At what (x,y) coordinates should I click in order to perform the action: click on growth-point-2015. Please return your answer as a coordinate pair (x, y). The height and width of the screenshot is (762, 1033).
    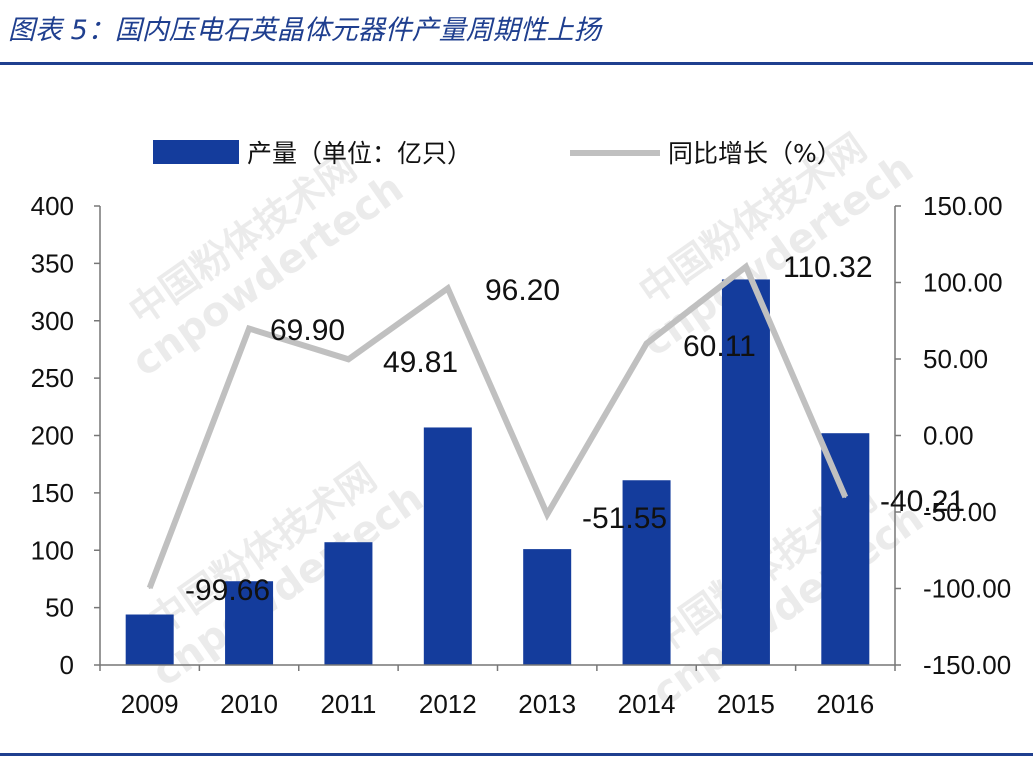
    Looking at the image, I should click on (745, 266).